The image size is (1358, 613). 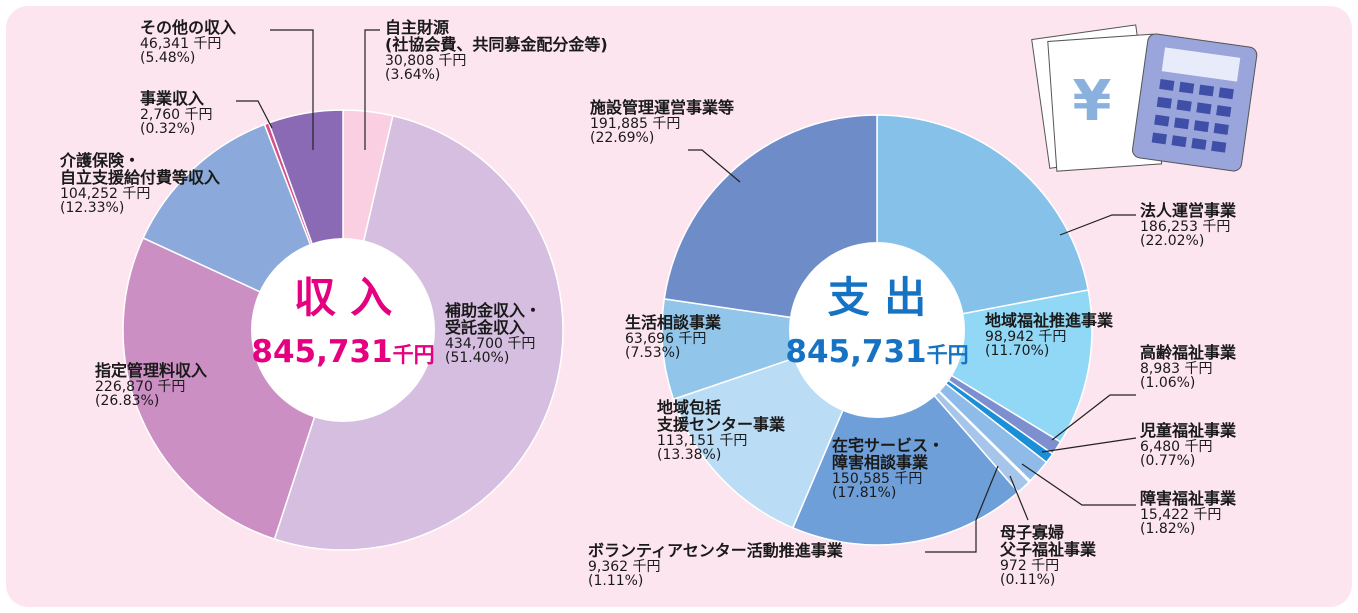 I want to click on slice-label: 介護保険・ 自立支援給付費等収入 104,252 千円 (12.33%), so click(x=140, y=184).